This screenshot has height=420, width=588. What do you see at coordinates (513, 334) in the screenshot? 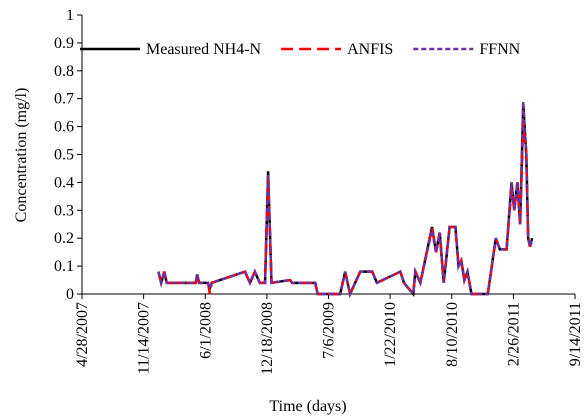
I see `x-tick-label: 2/26/2011` at bounding box center [513, 334].